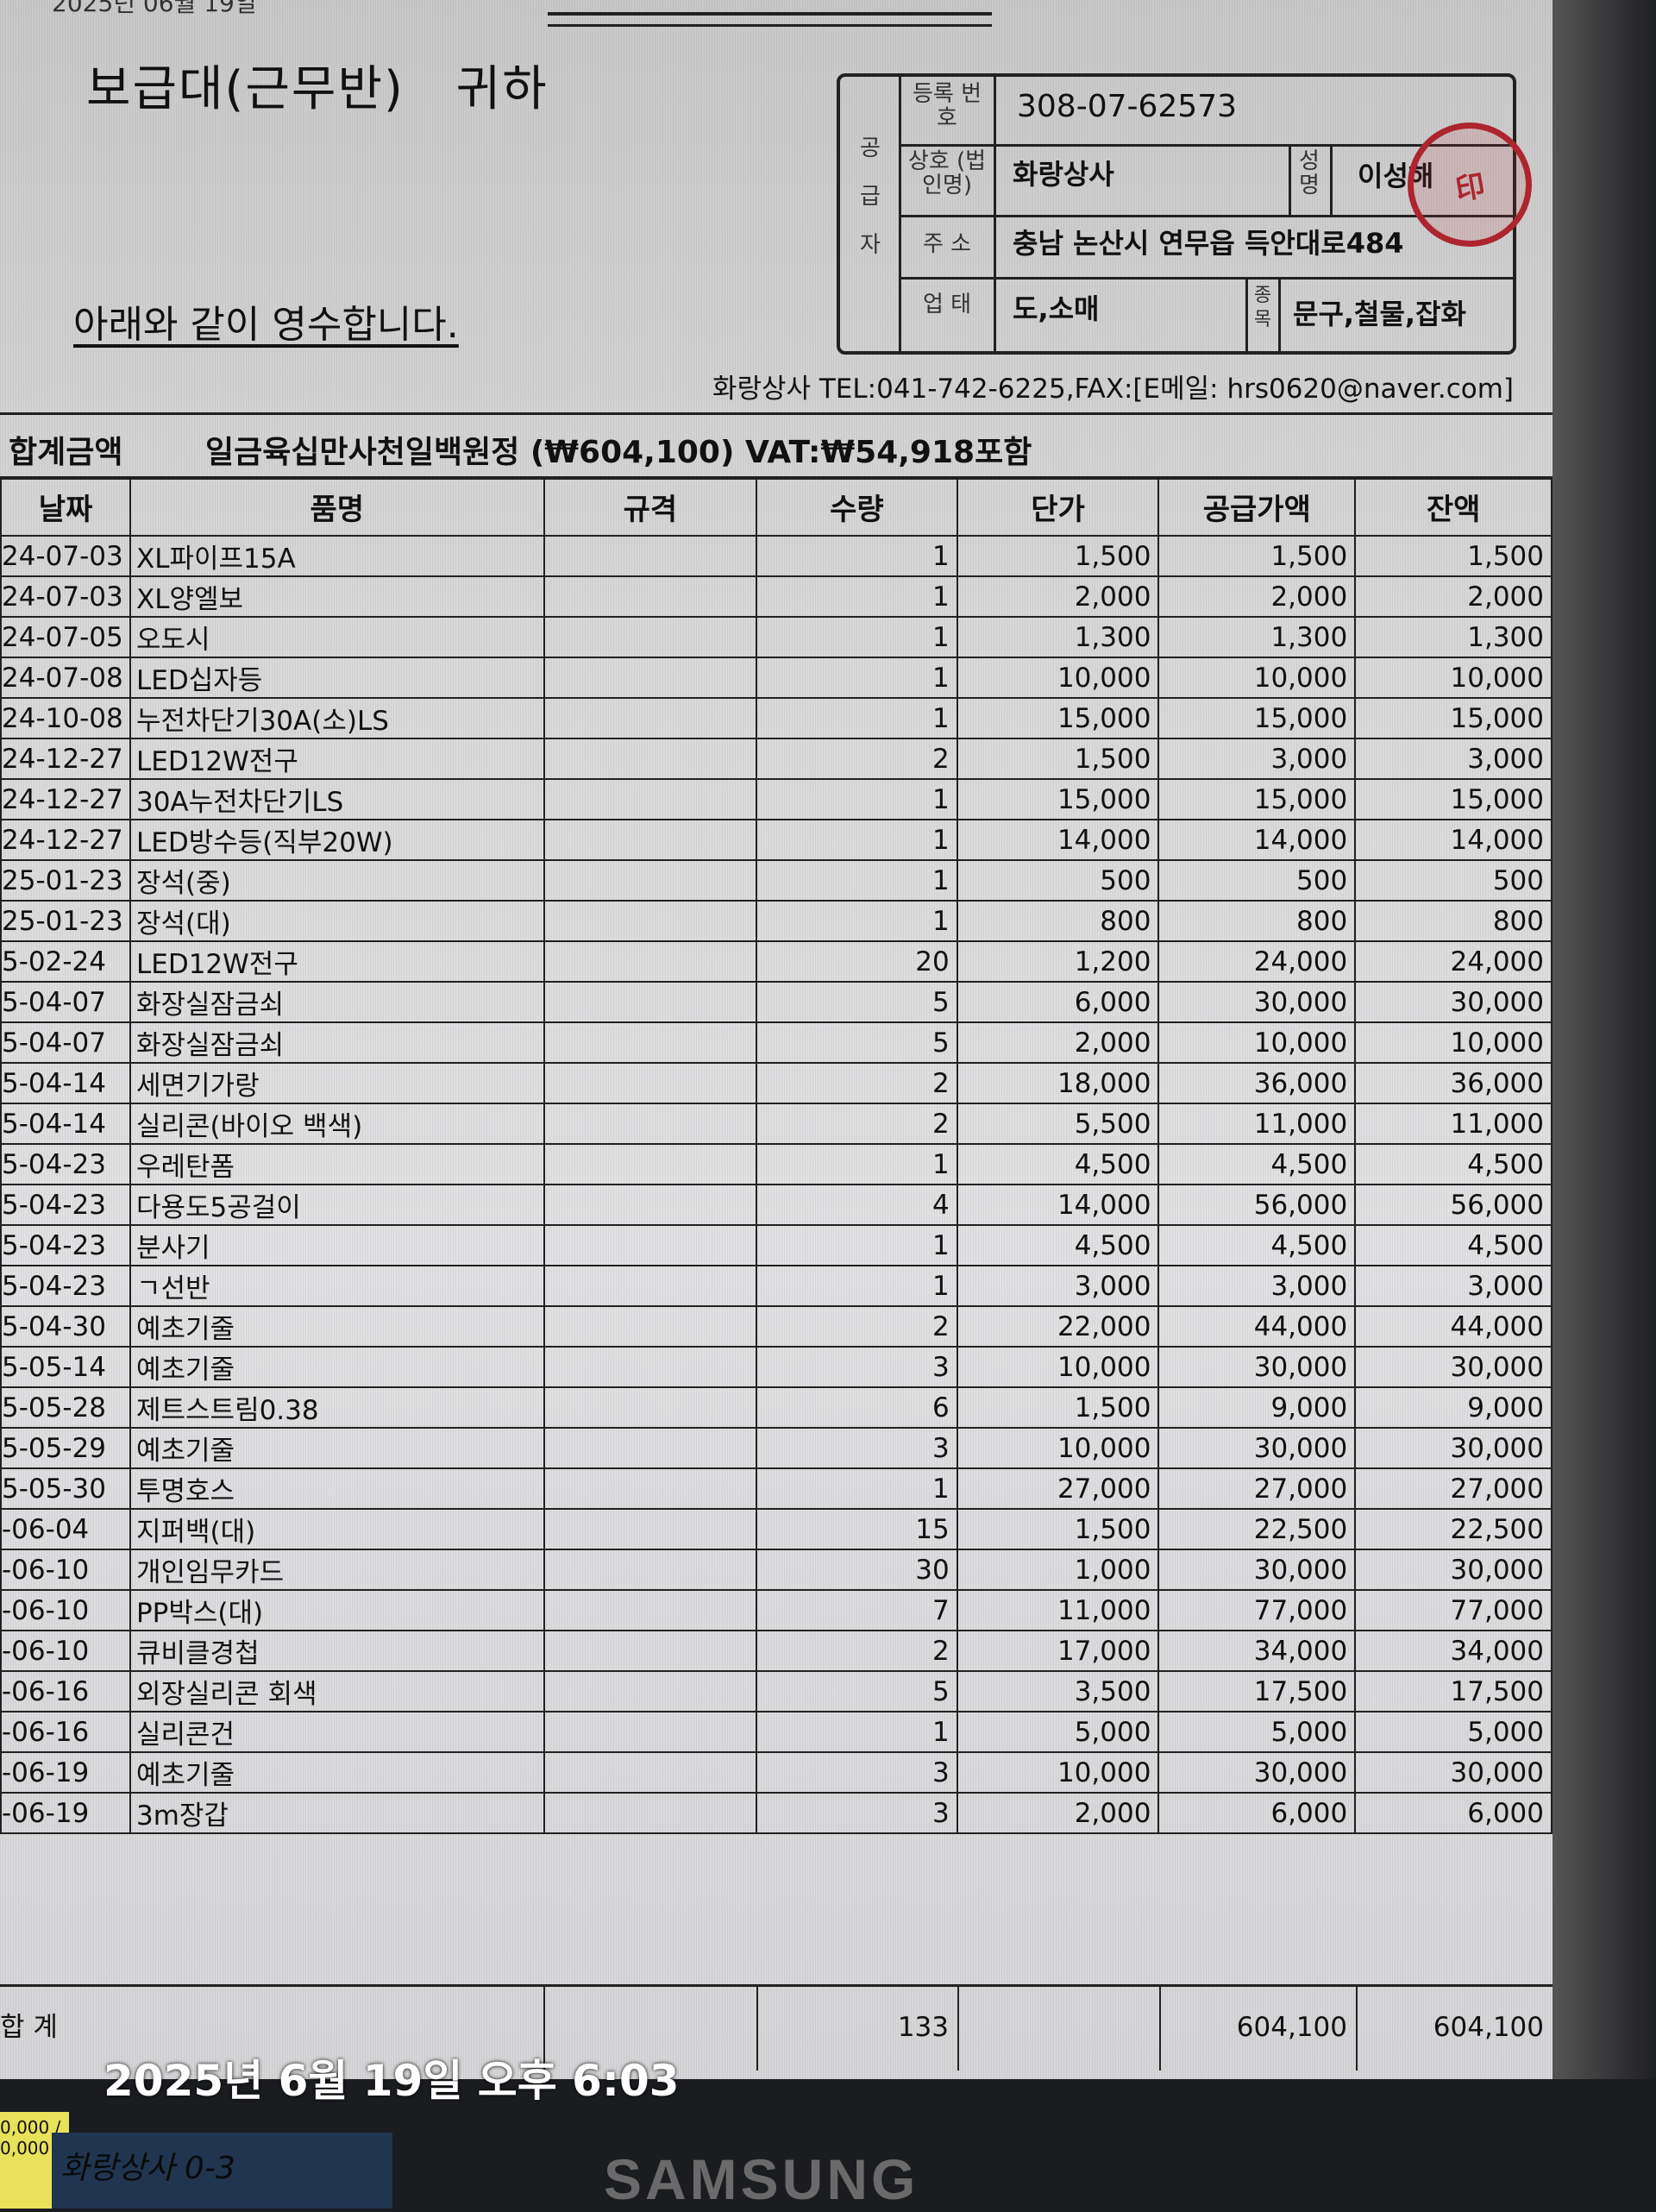 This screenshot has width=1656, height=2212. Describe the element at coordinates (776, 1327) in the screenshot. I see `table-row: 5-04-30 예초기줄 2 22,000 44,000 44,000` at that location.